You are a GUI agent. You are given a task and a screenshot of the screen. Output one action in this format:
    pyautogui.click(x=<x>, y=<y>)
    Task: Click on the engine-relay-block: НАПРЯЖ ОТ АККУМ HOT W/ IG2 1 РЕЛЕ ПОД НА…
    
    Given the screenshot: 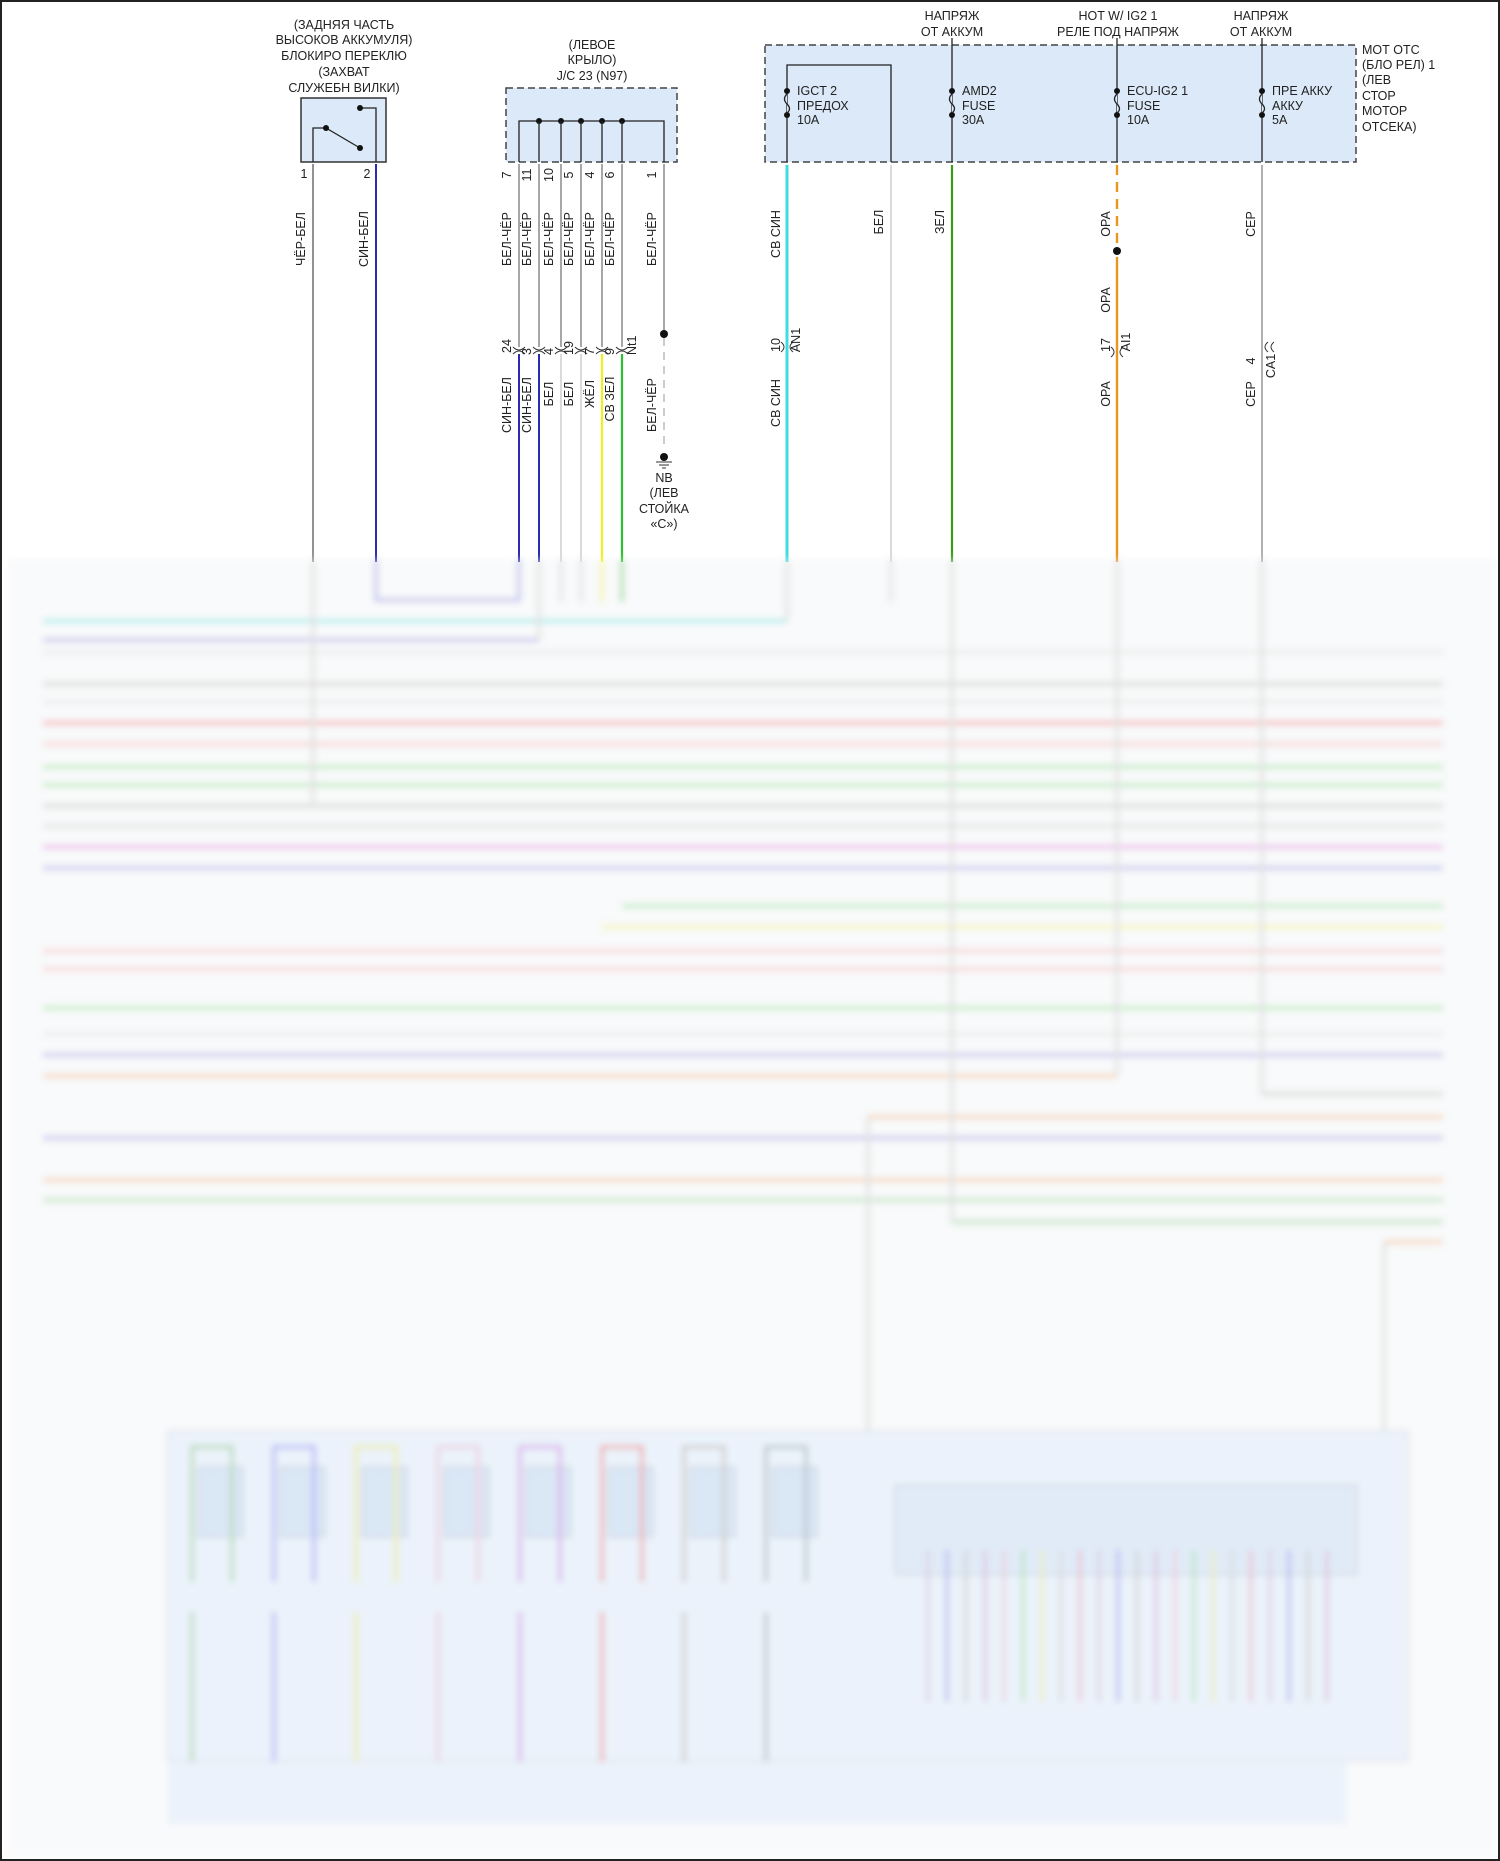 What is the action you would take?
    pyautogui.click(x=1099, y=285)
    